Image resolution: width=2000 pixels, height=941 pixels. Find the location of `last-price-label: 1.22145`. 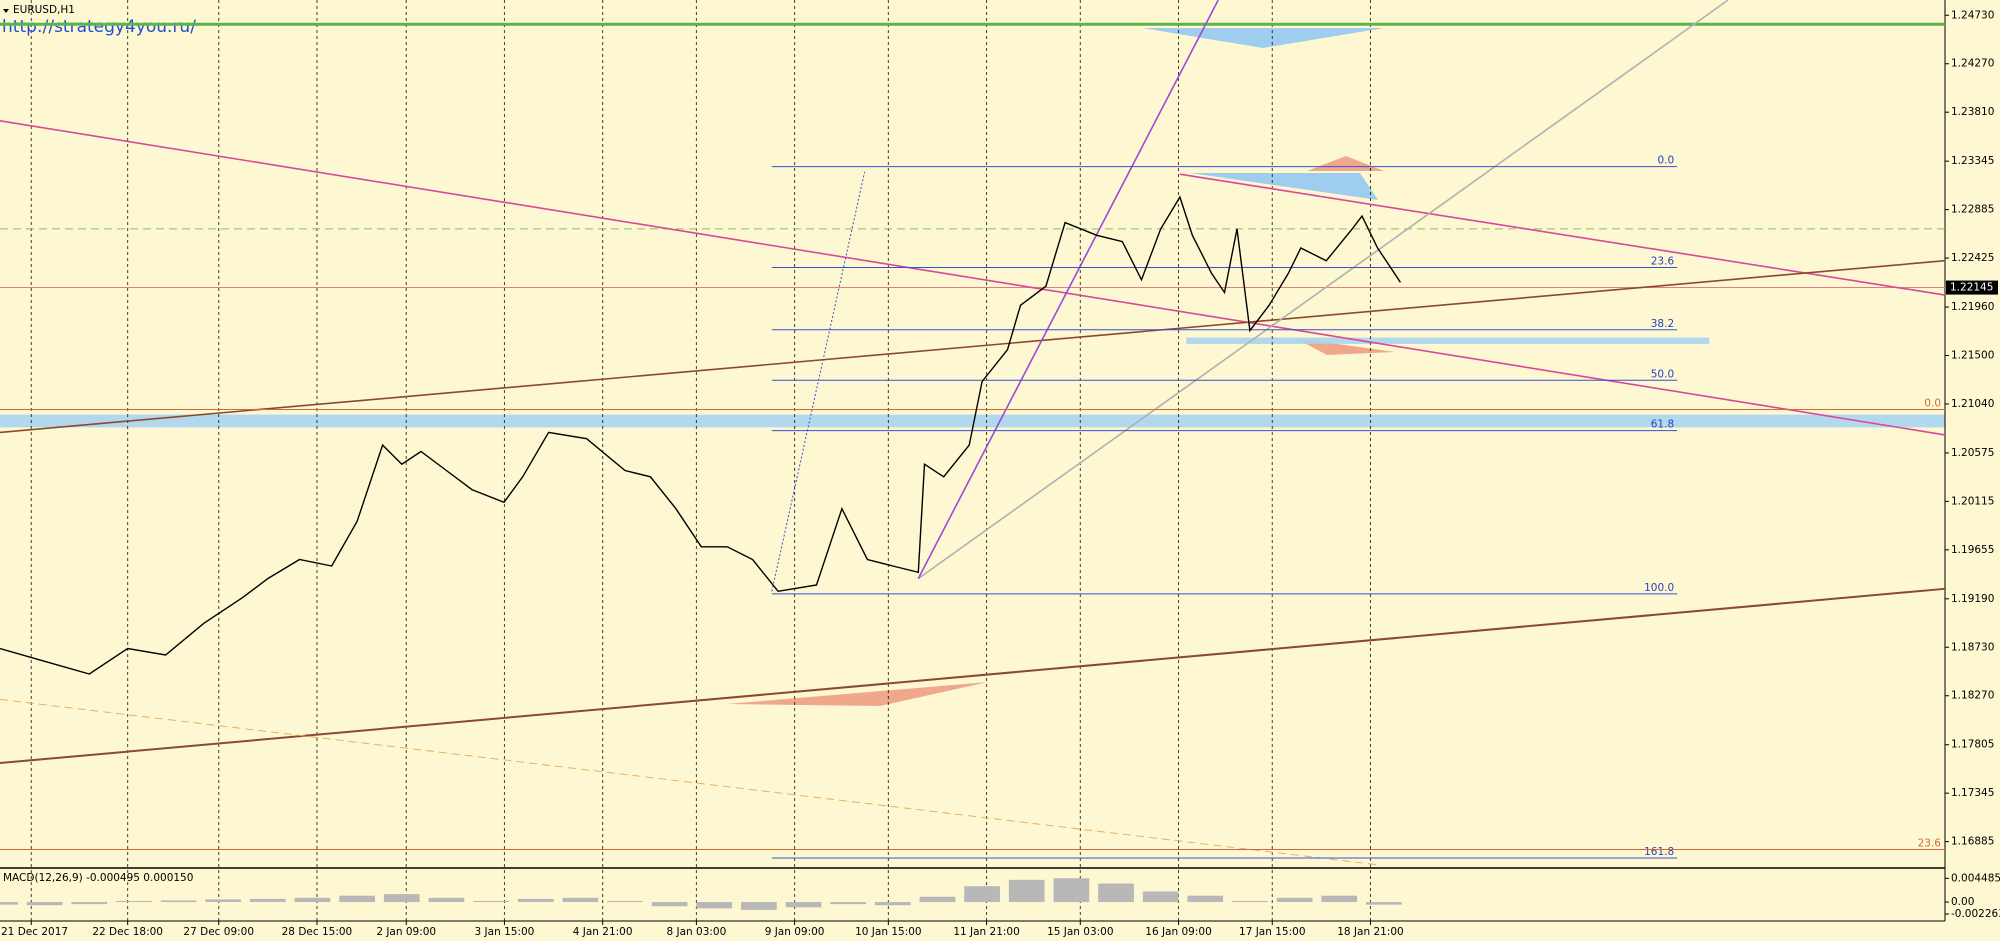

last-price-label: 1.22145 is located at coordinates (1971, 288).